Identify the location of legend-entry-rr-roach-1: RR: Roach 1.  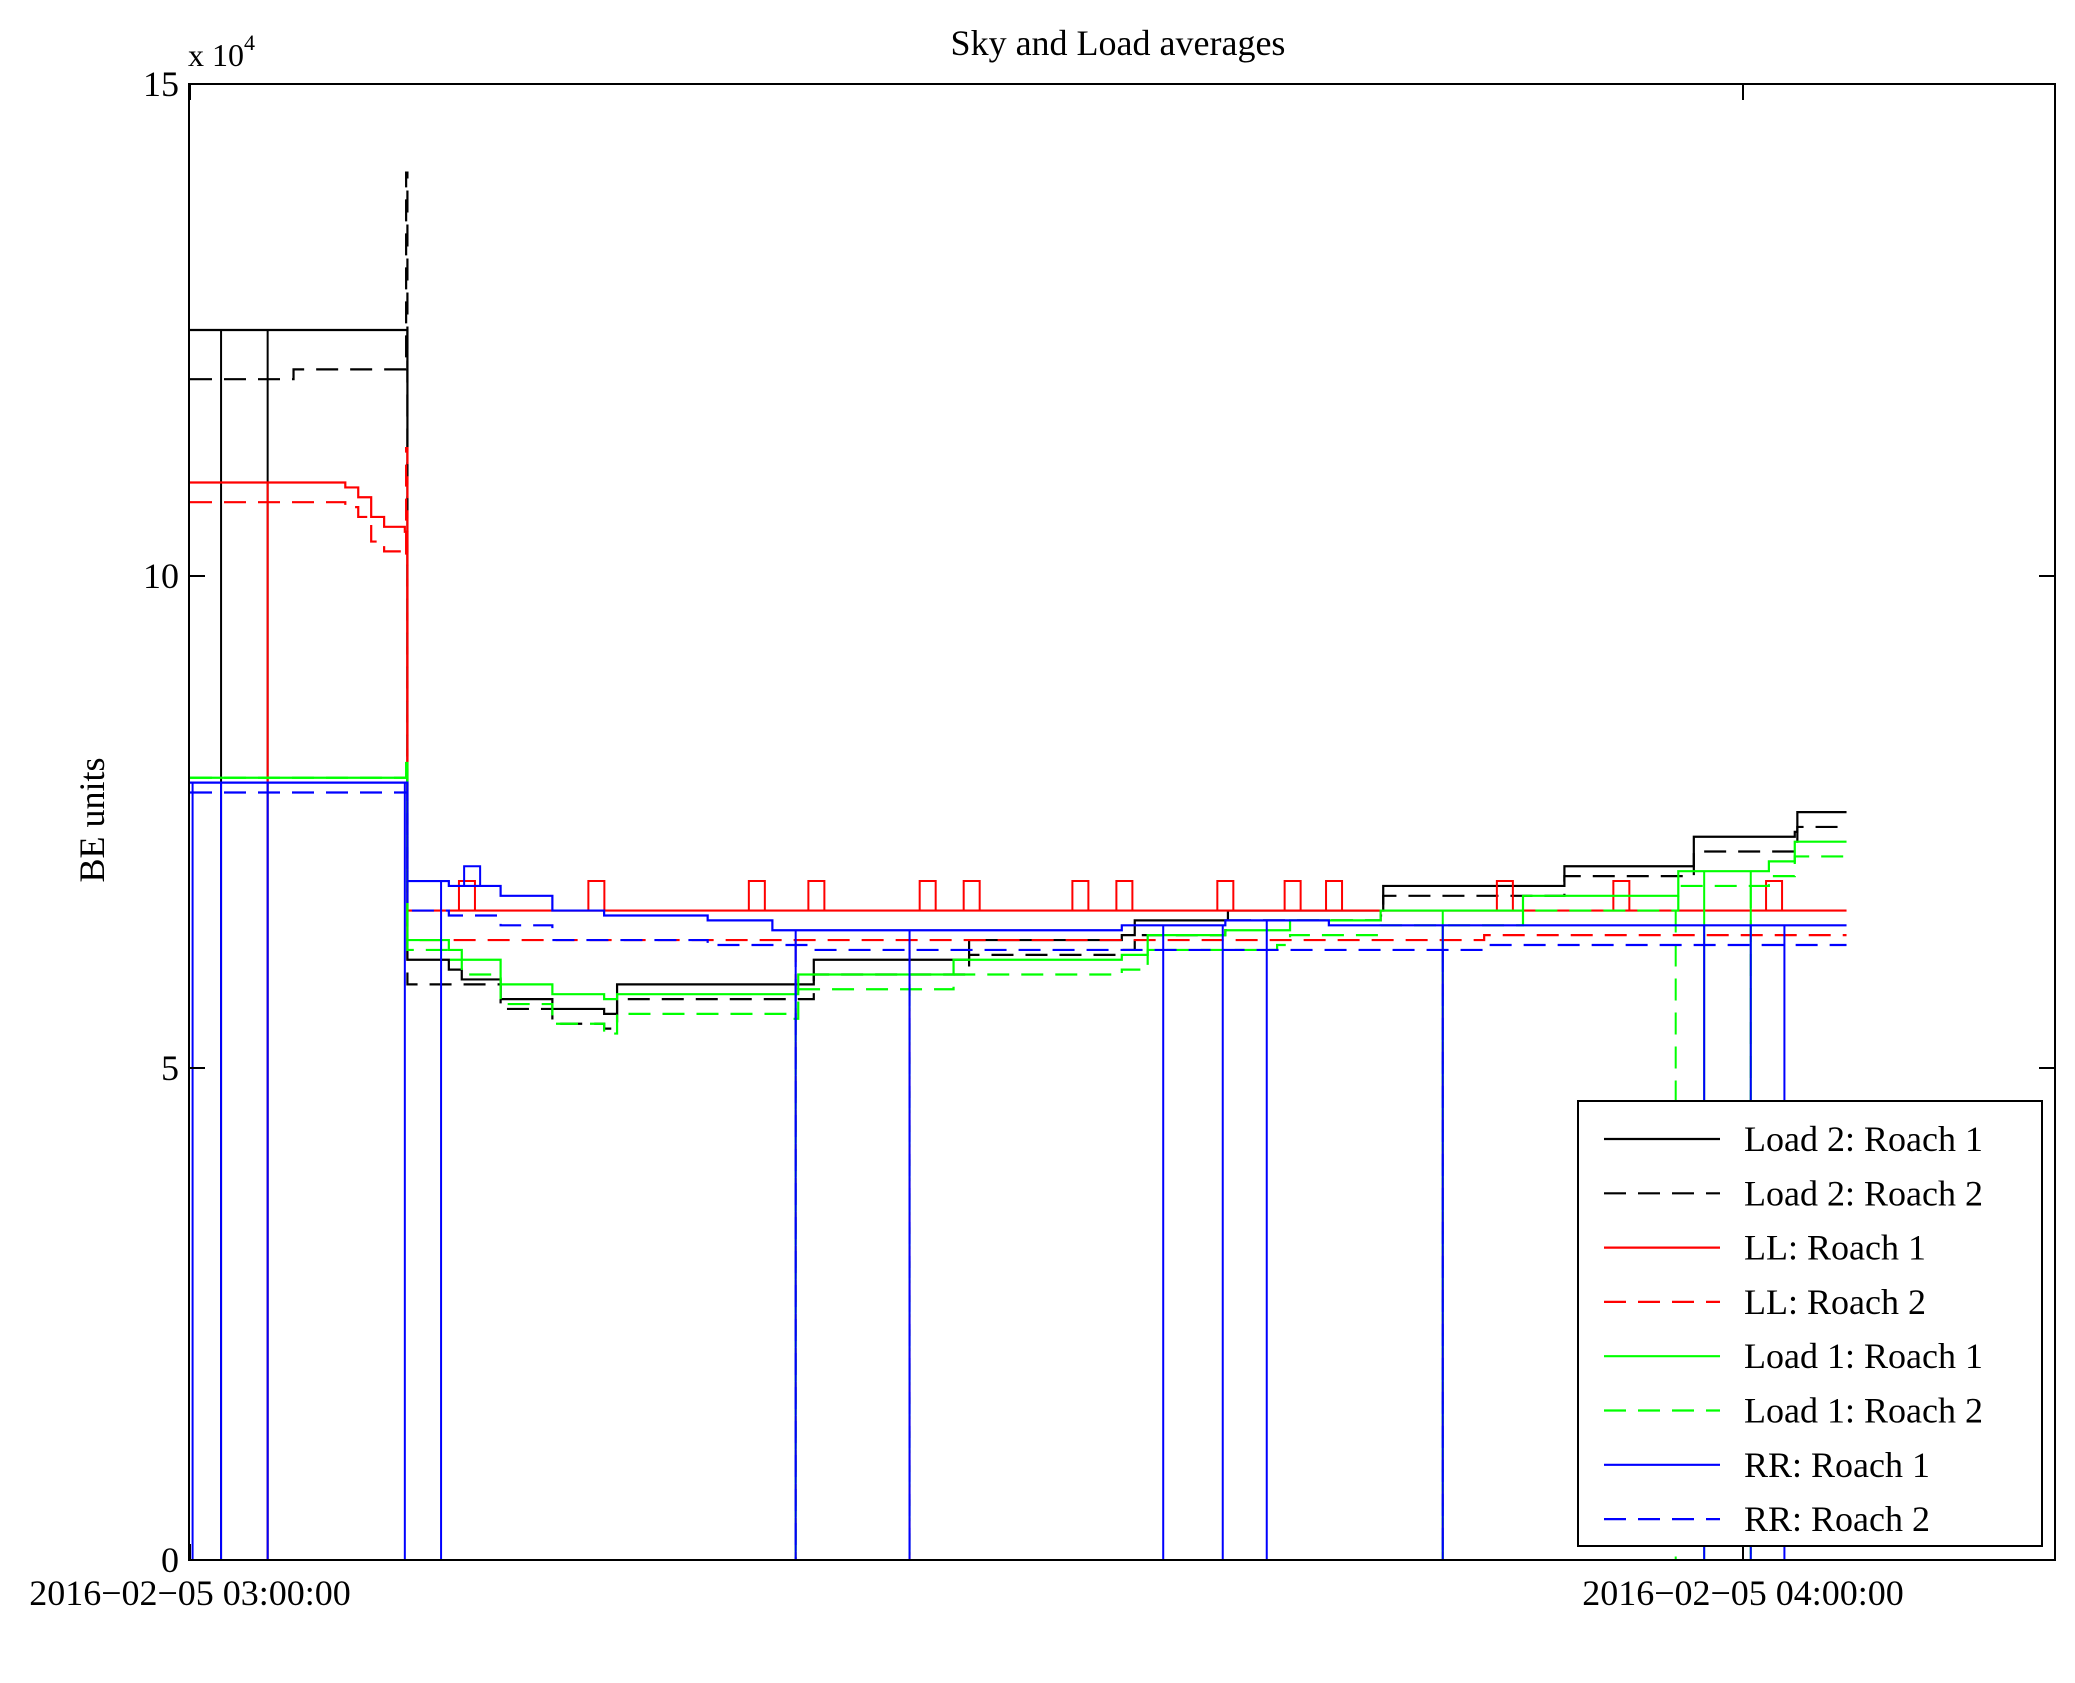
(1837, 1465).